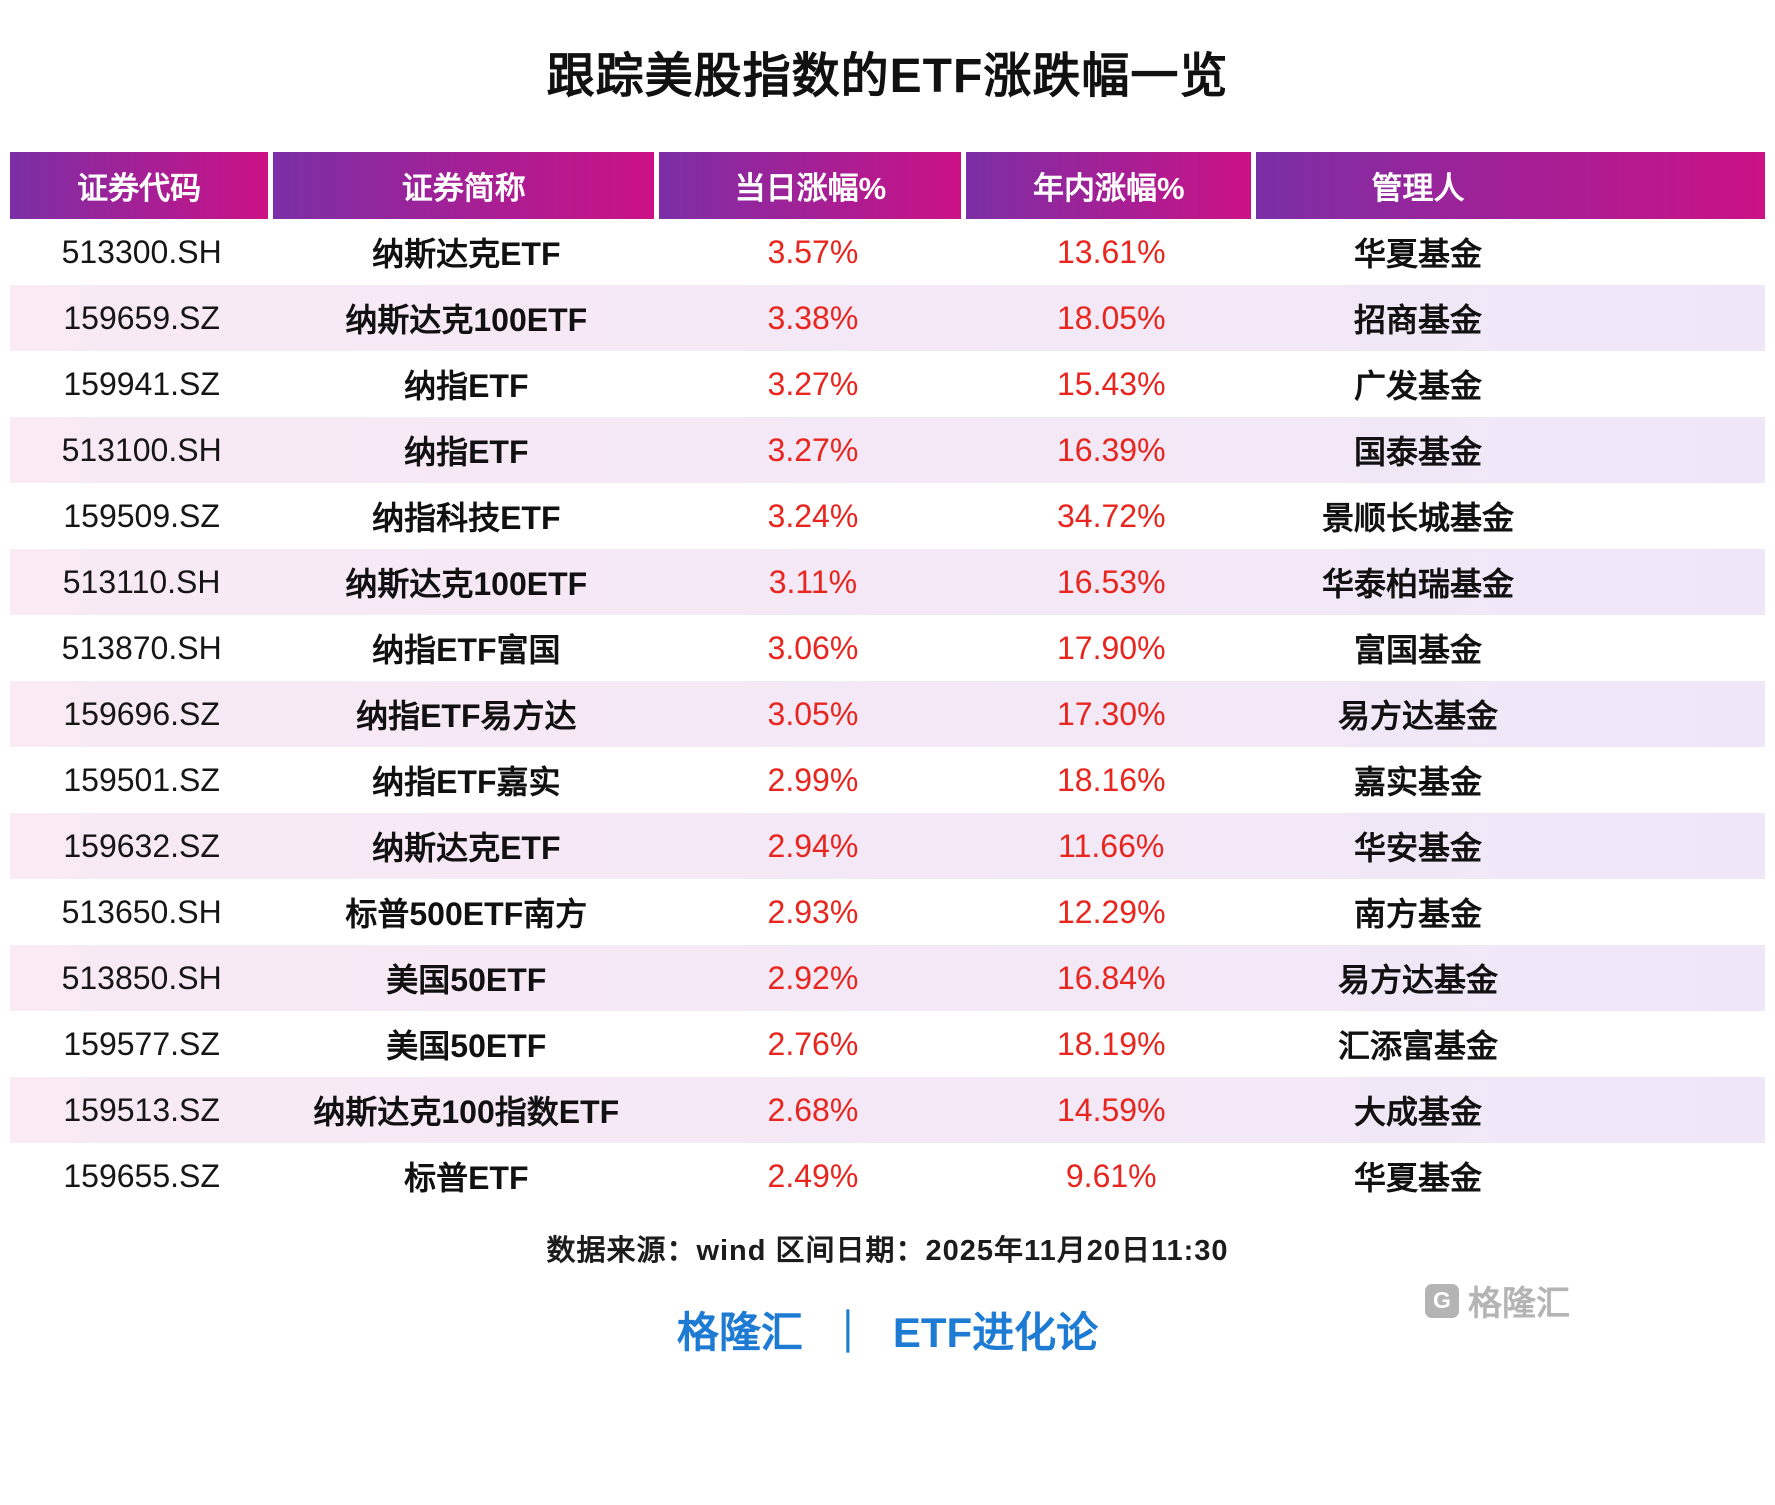 Image resolution: width=1775 pixels, height=1505 pixels. Describe the element at coordinates (1417, 782) in the screenshot. I see `cell-manager: 嘉实基金` at that location.